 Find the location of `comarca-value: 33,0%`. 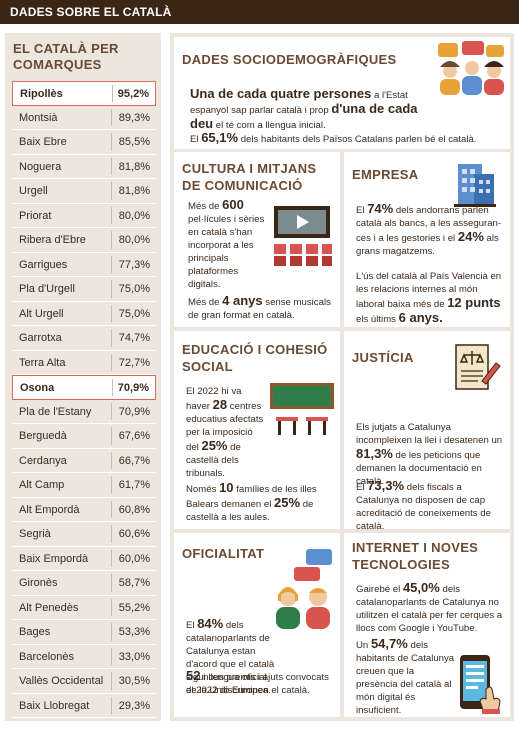

comarca-value: 33,0% is located at coordinates (134, 656).